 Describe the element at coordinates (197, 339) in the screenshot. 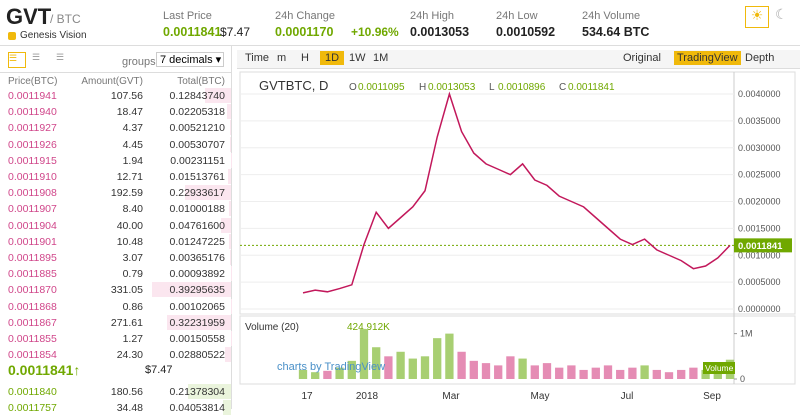

I see `total: 0.00150558` at that location.